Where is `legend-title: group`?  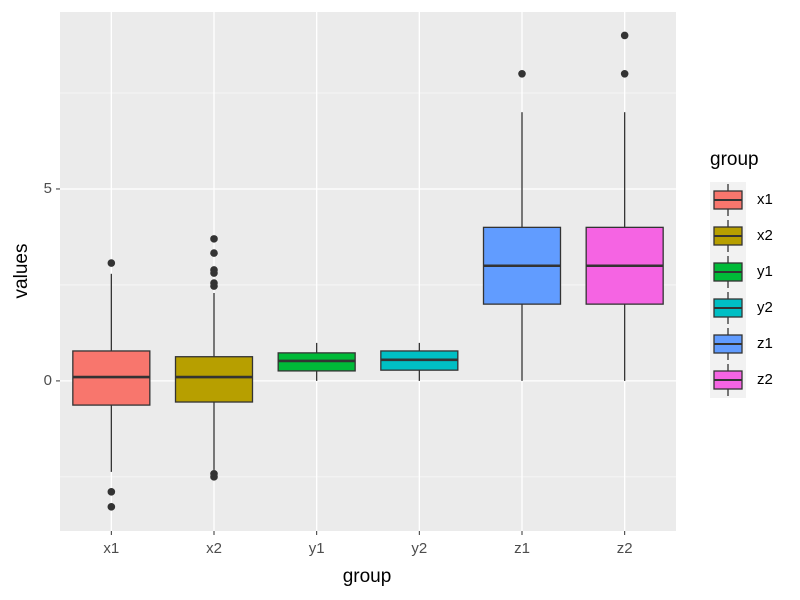 legend-title: group is located at coordinates (734, 159).